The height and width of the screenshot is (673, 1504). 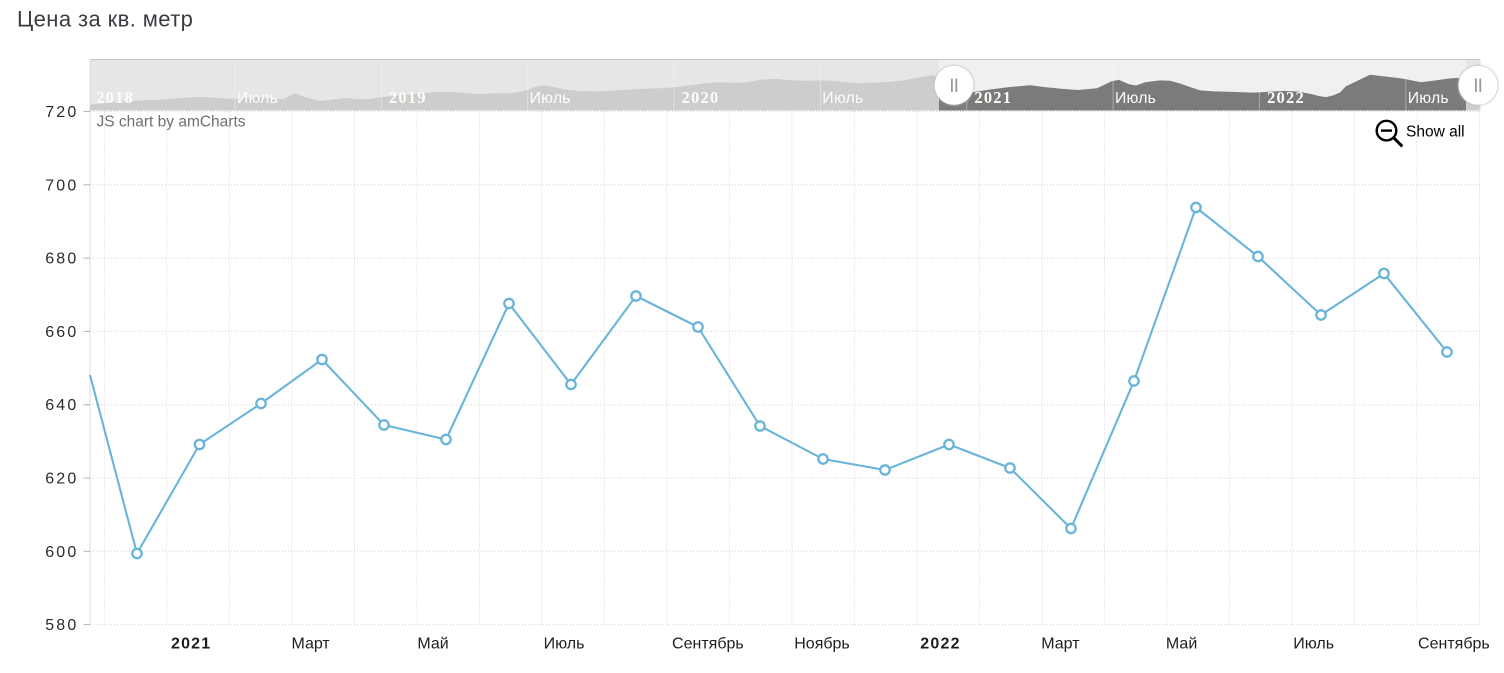 I want to click on svg-text: 2018, so click(x=115, y=97).